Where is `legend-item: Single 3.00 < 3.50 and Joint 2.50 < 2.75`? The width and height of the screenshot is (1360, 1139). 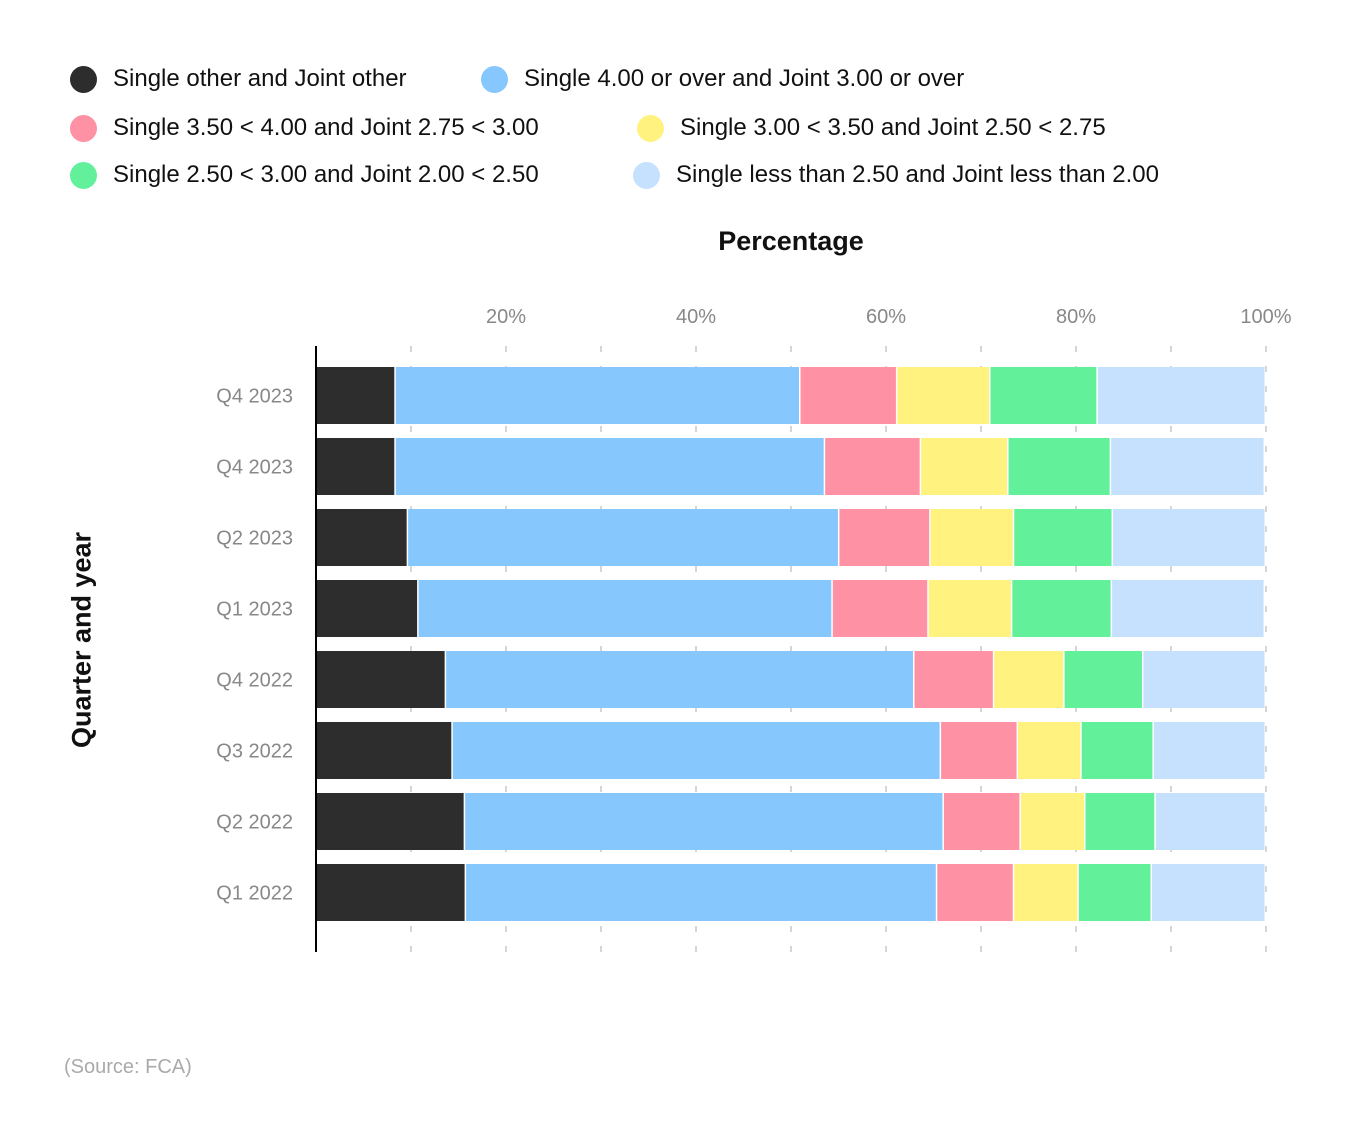 legend-item: Single 3.00 < 3.50 and Joint 2.50 < 2.75 is located at coordinates (871, 128).